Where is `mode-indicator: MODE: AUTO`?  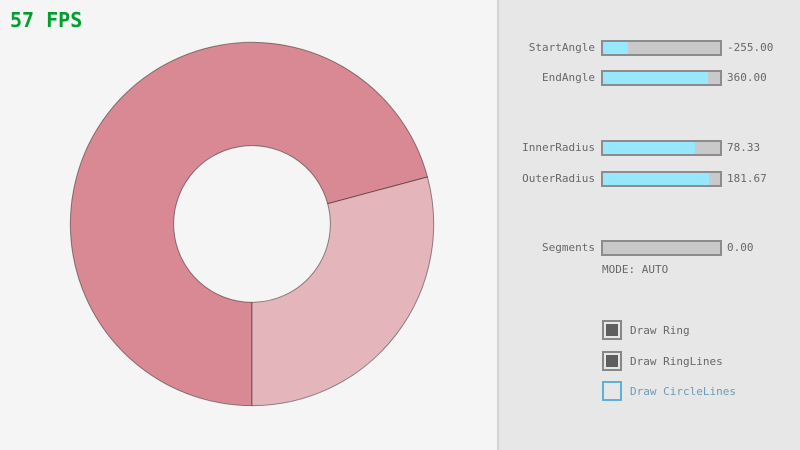
mode-indicator: MODE: AUTO is located at coordinates (635, 269).